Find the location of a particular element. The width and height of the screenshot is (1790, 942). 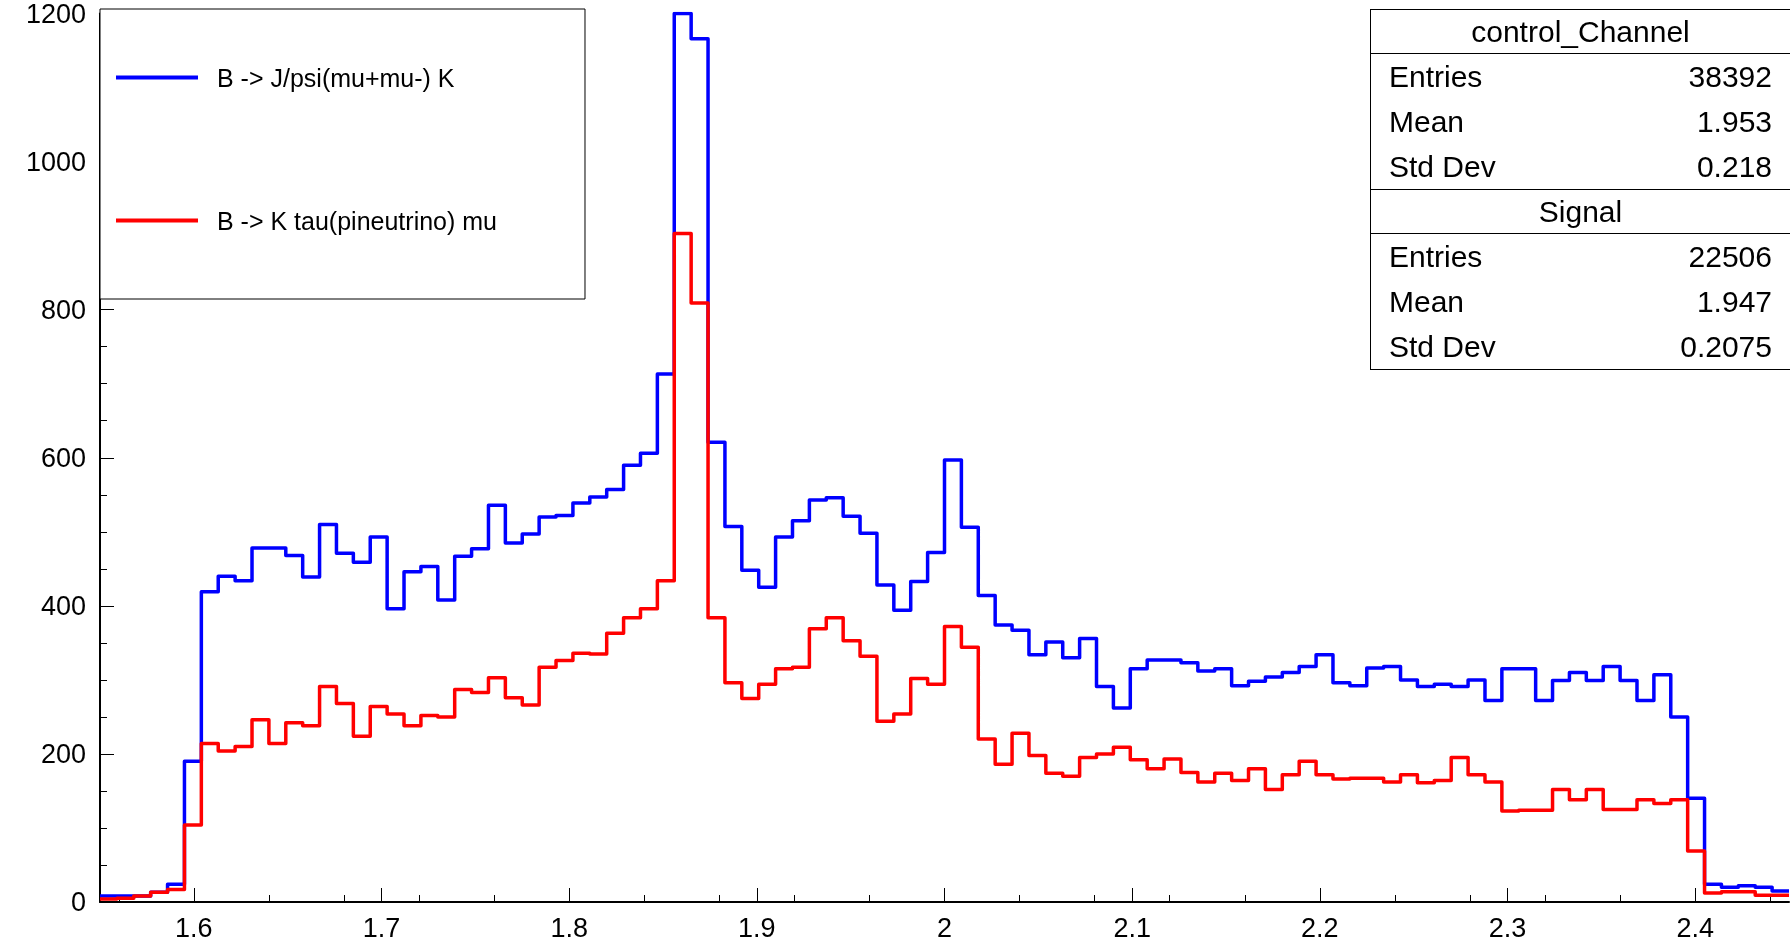

y-tick-label: 1200 is located at coordinates (55, 14).